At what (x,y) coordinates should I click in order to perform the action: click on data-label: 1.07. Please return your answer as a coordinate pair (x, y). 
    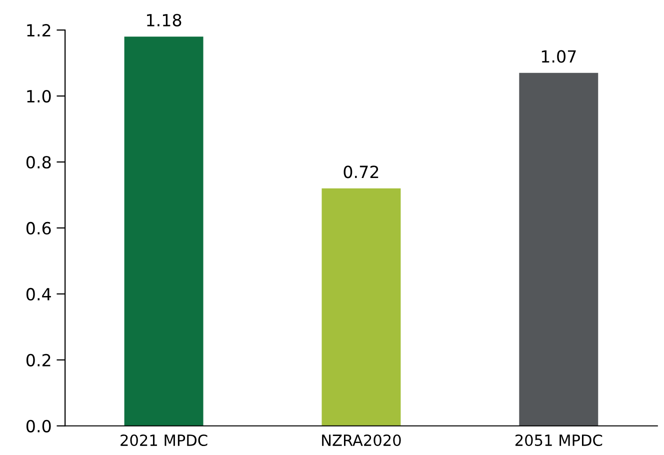
    Looking at the image, I should click on (559, 56).